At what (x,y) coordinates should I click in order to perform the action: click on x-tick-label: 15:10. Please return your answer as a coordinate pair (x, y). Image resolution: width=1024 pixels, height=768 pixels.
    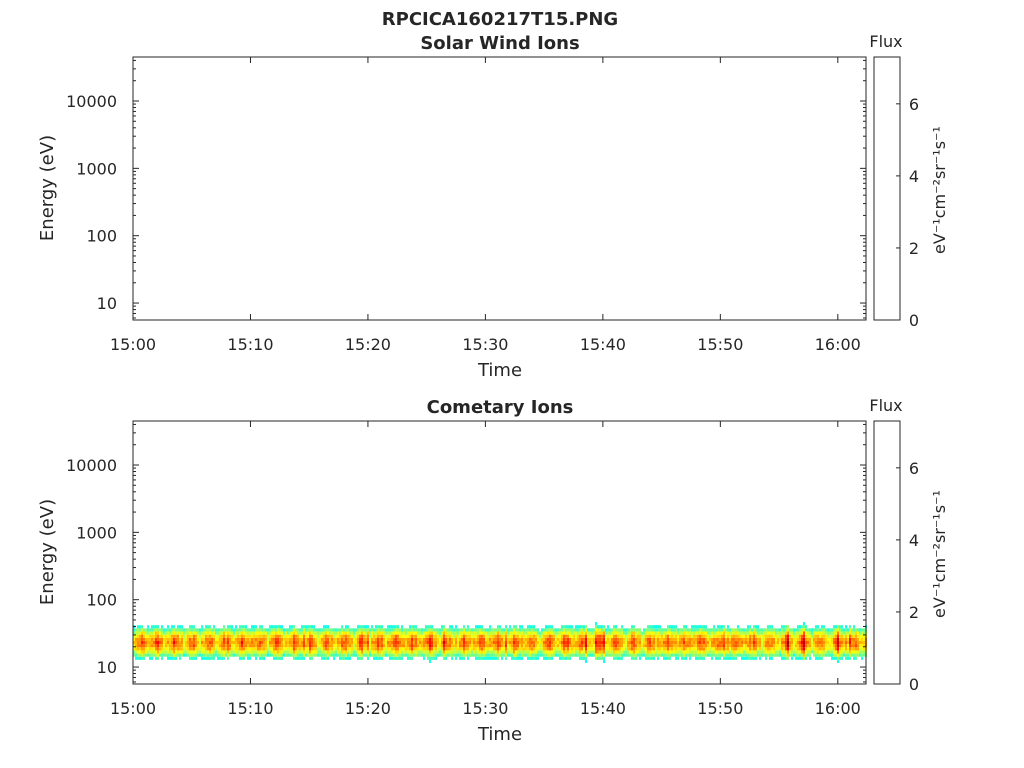
    Looking at the image, I should click on (250, 344).